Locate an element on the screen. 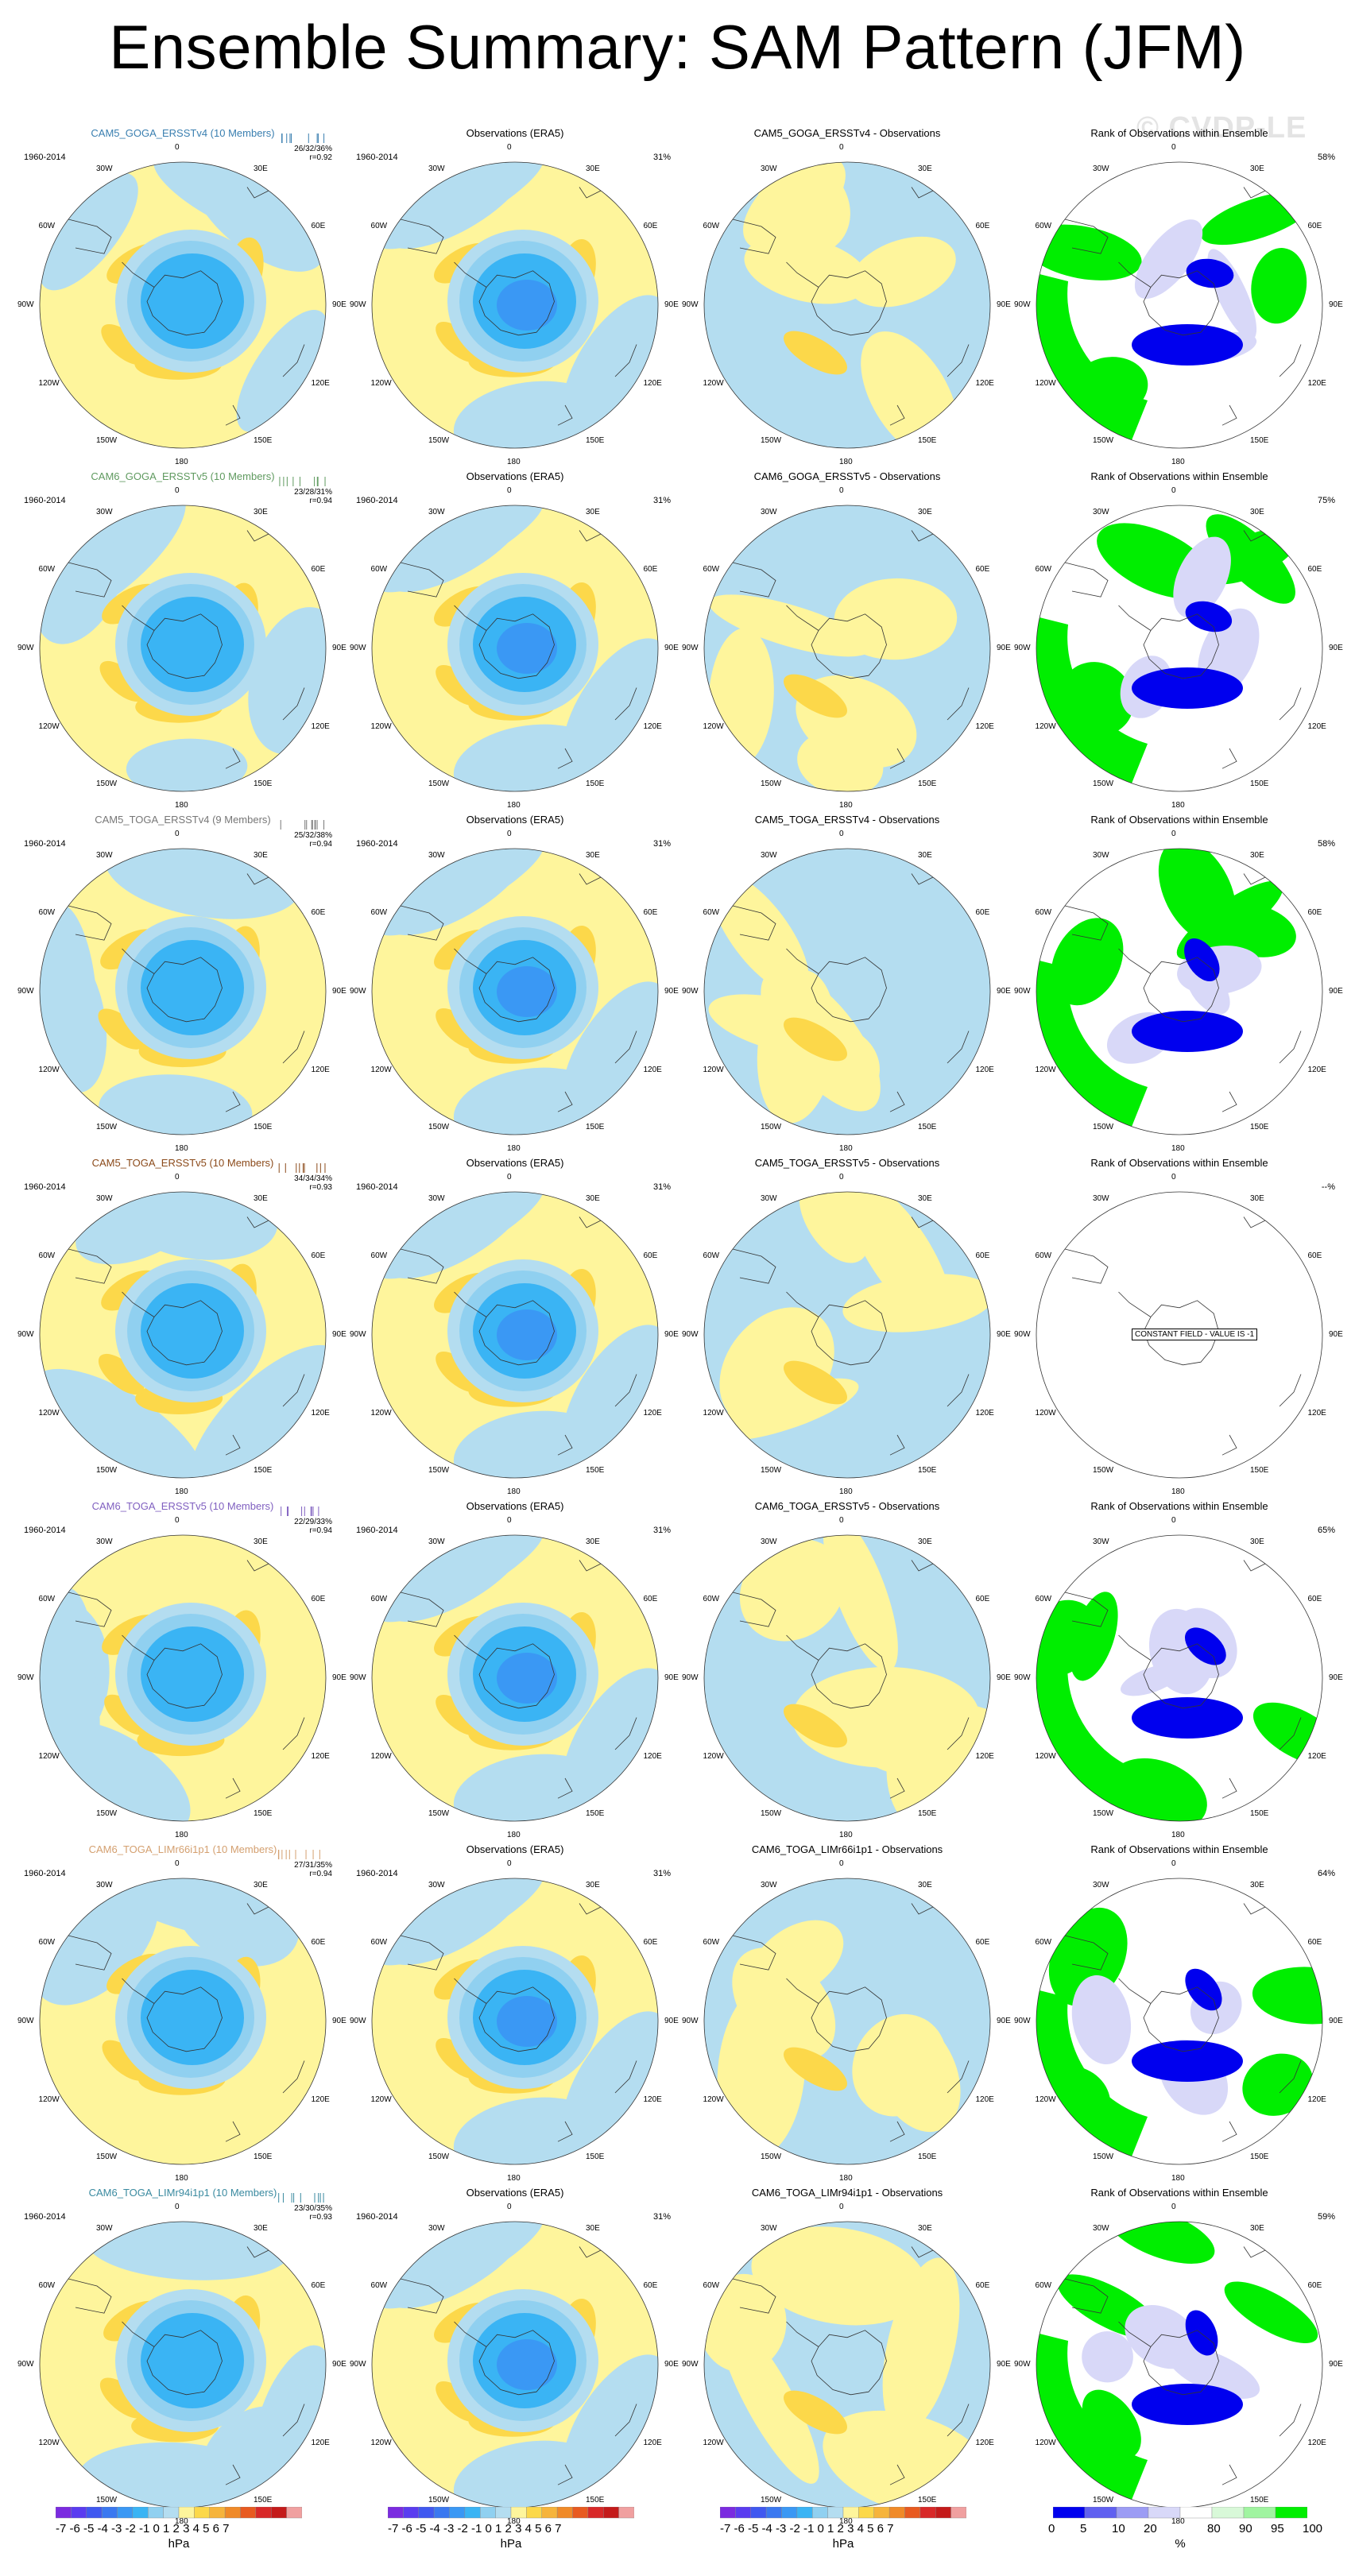 This screenshot has width=1355, height=2576. coastline-peninsula is located at coordinates (138, 2334).